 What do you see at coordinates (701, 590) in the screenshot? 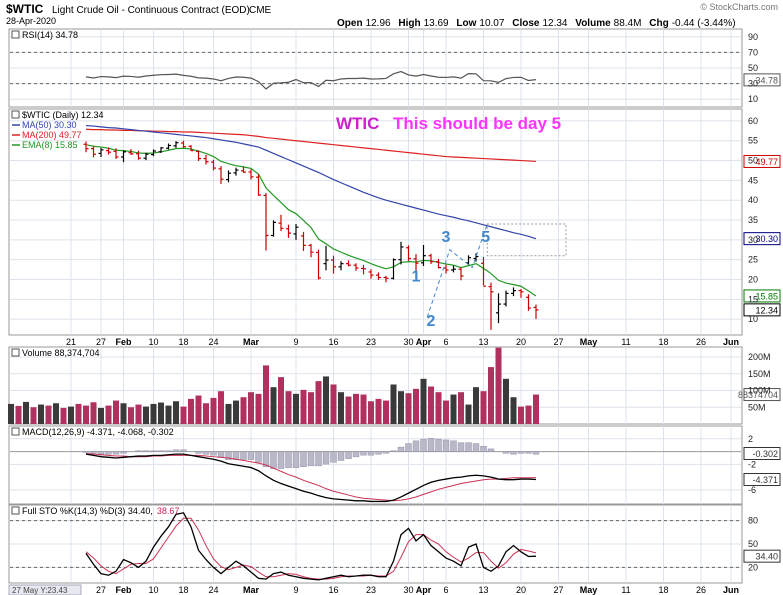
I see `x-tick-sto: 26` at bounding box center [701, 590].